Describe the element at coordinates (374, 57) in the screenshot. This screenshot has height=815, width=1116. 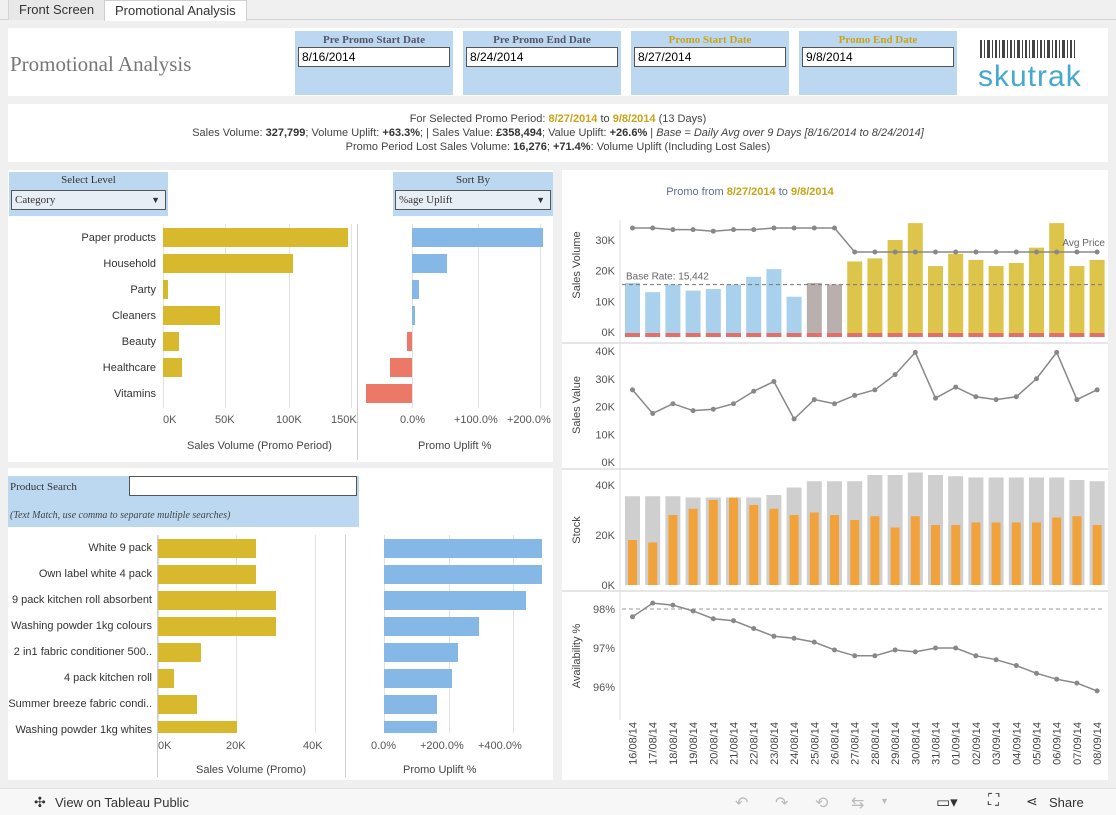
I see `date-input: 8/16/2014` at that location.